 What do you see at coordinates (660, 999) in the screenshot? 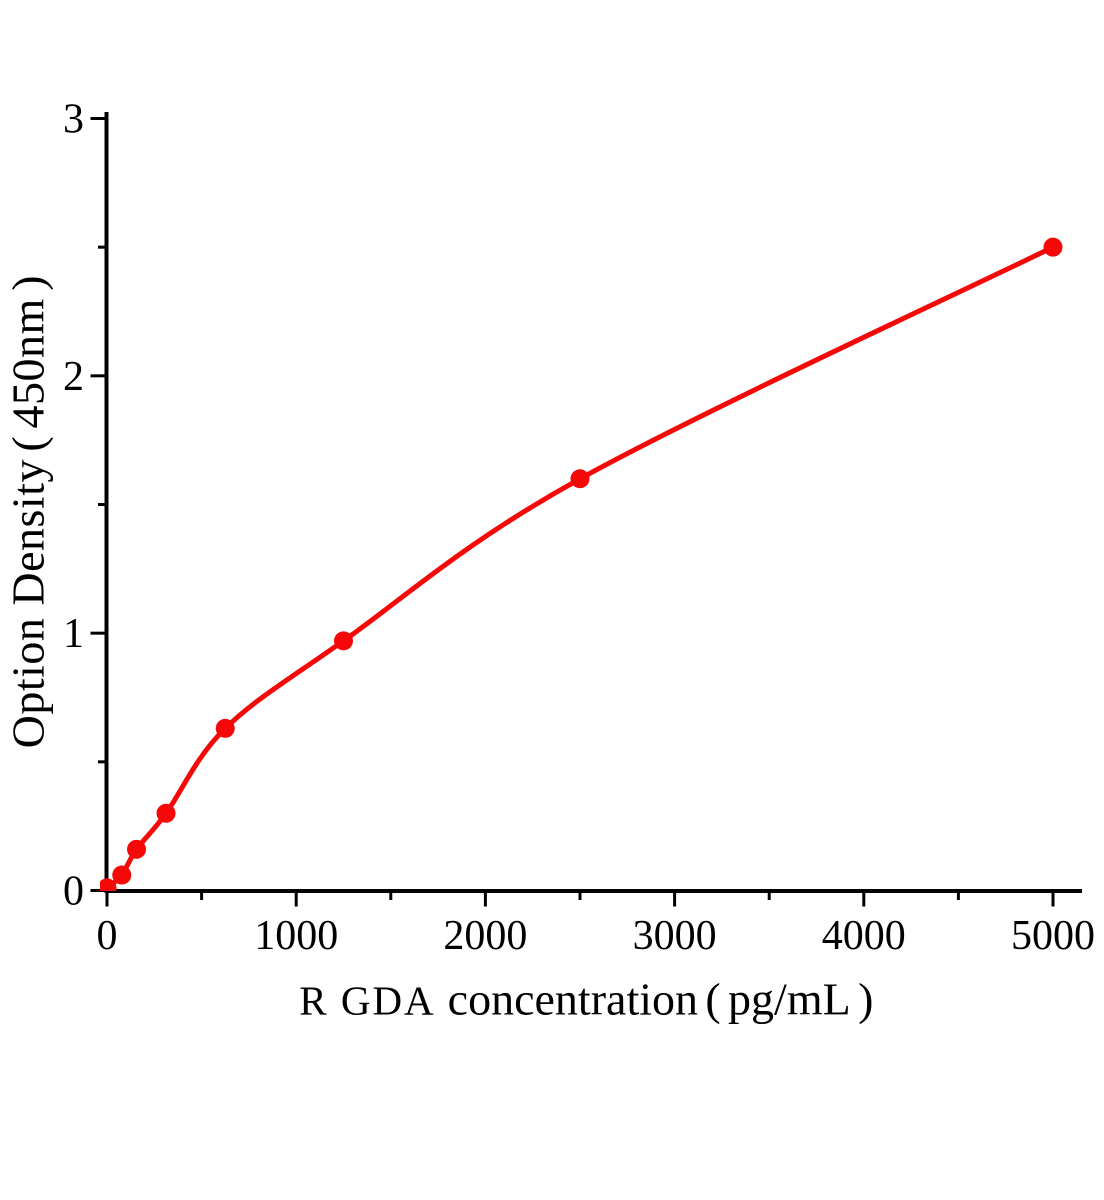
I see `x-axis-title-rest: concentration(pg/mL)` at bounding box center [660, 999].